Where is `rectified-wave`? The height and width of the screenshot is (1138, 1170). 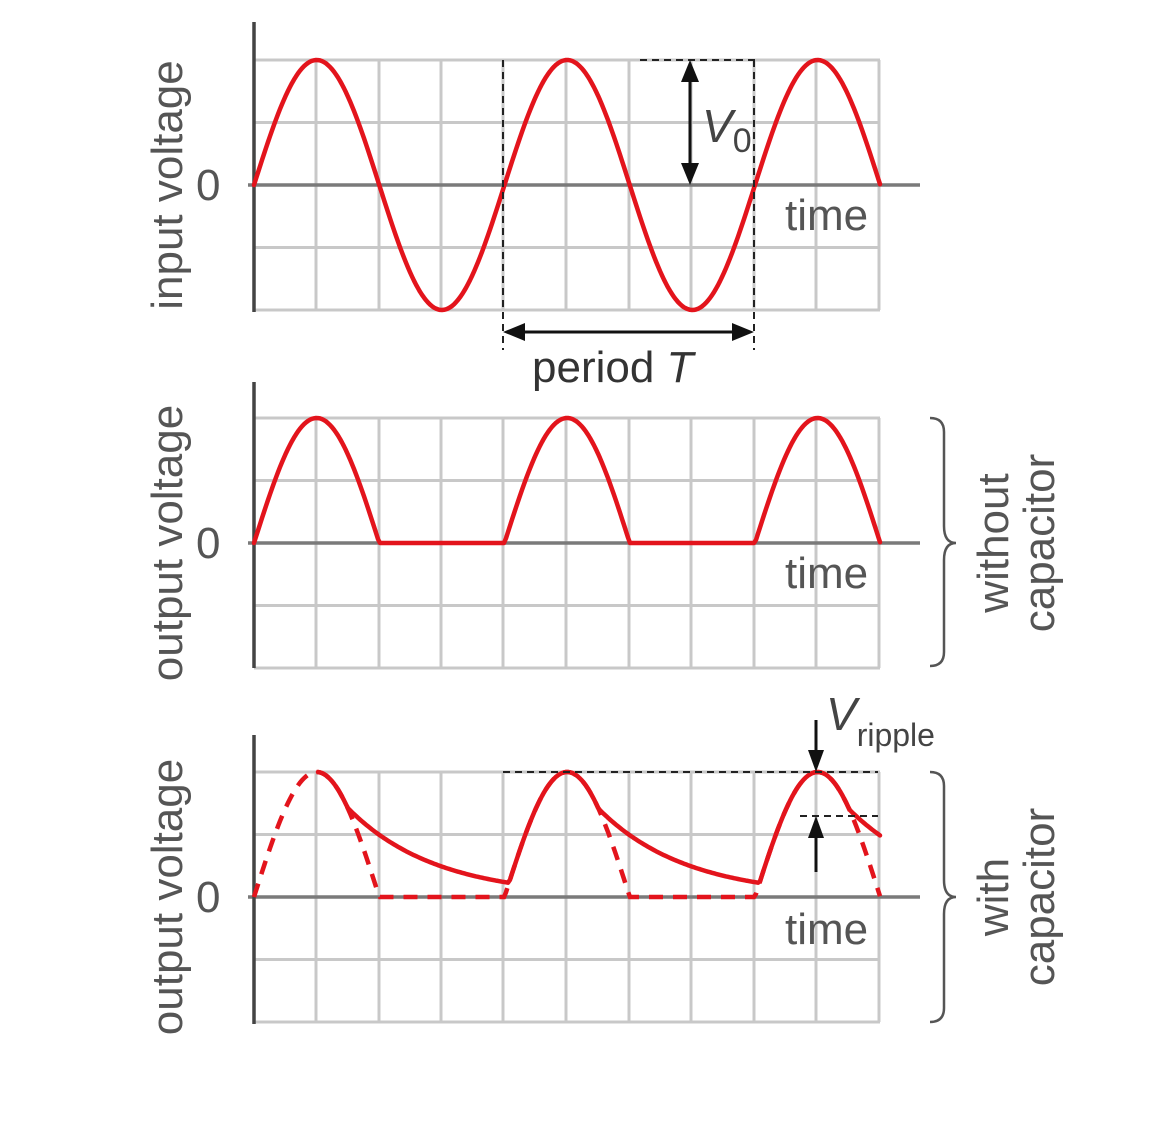 rectified-wave is located at coordinates (567, 480).